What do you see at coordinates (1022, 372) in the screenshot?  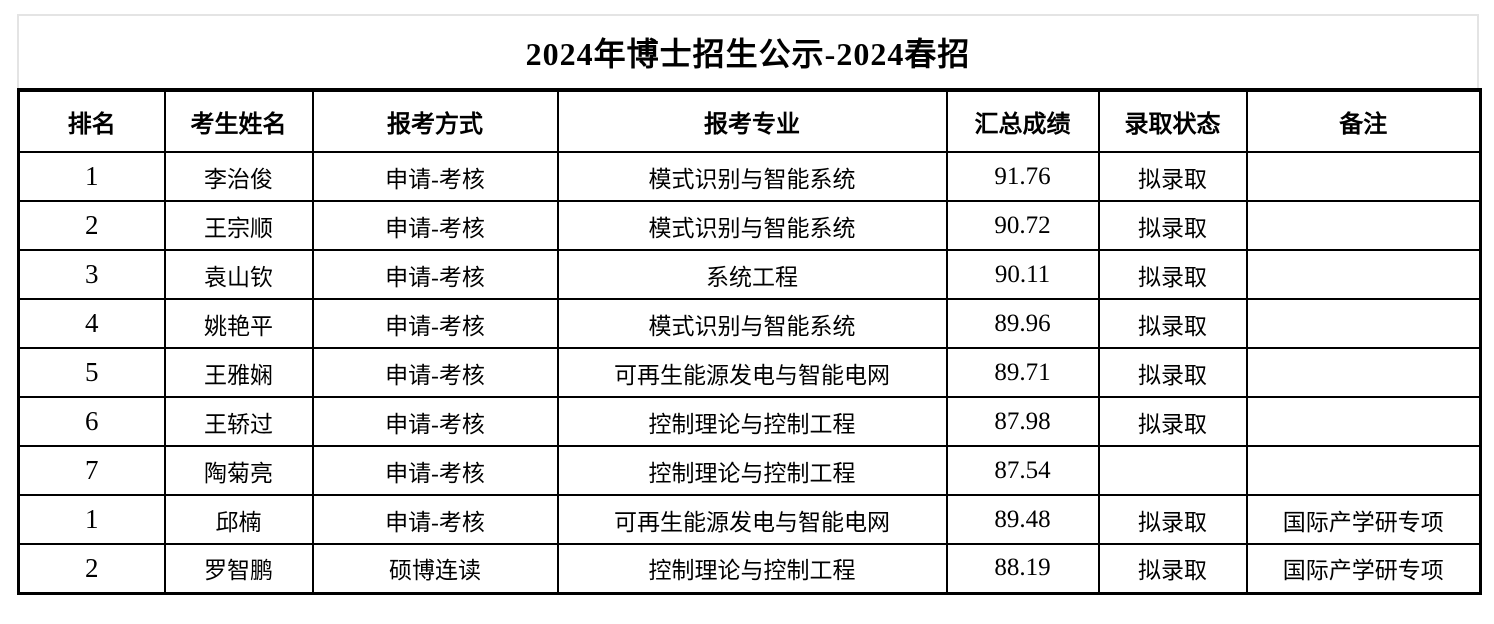 I see `cell-score: 89.71` at bounding box center [1022, 372].